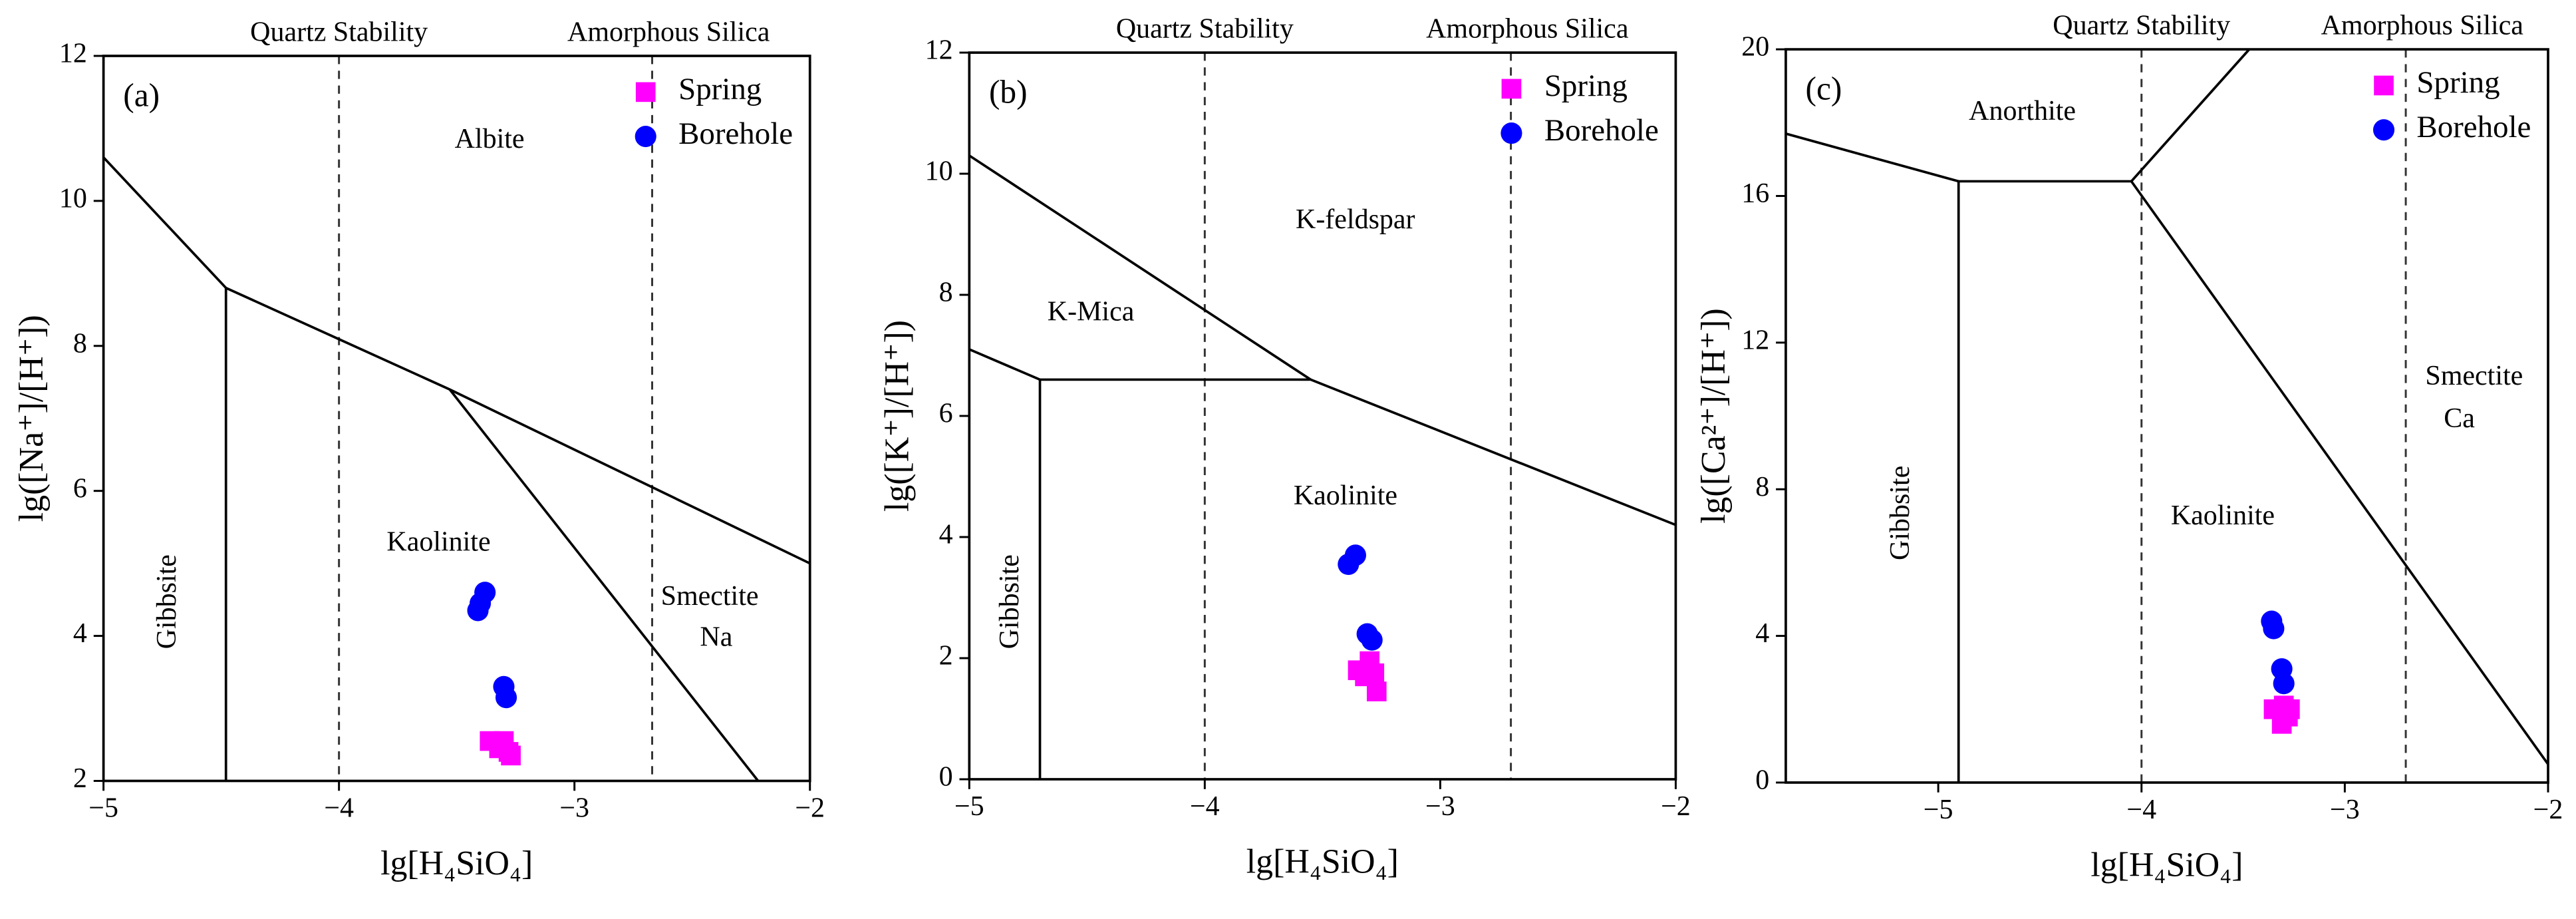 Image resolution: width=2576 pixels, height=919 pixels. Describe the element at coordinates (1755, 193) in the screenshot. I see `y-tick-label: 16` at that location.